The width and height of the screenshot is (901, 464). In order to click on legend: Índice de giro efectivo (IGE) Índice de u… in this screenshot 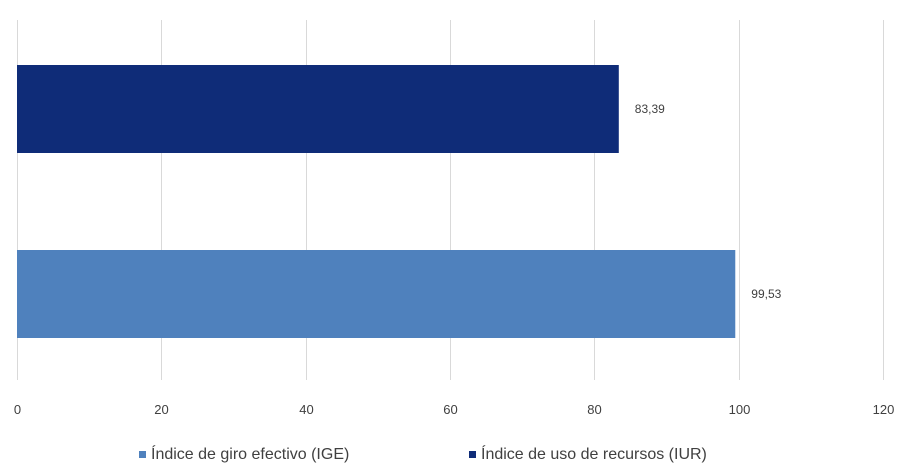, I will do `click(423, 453)`.